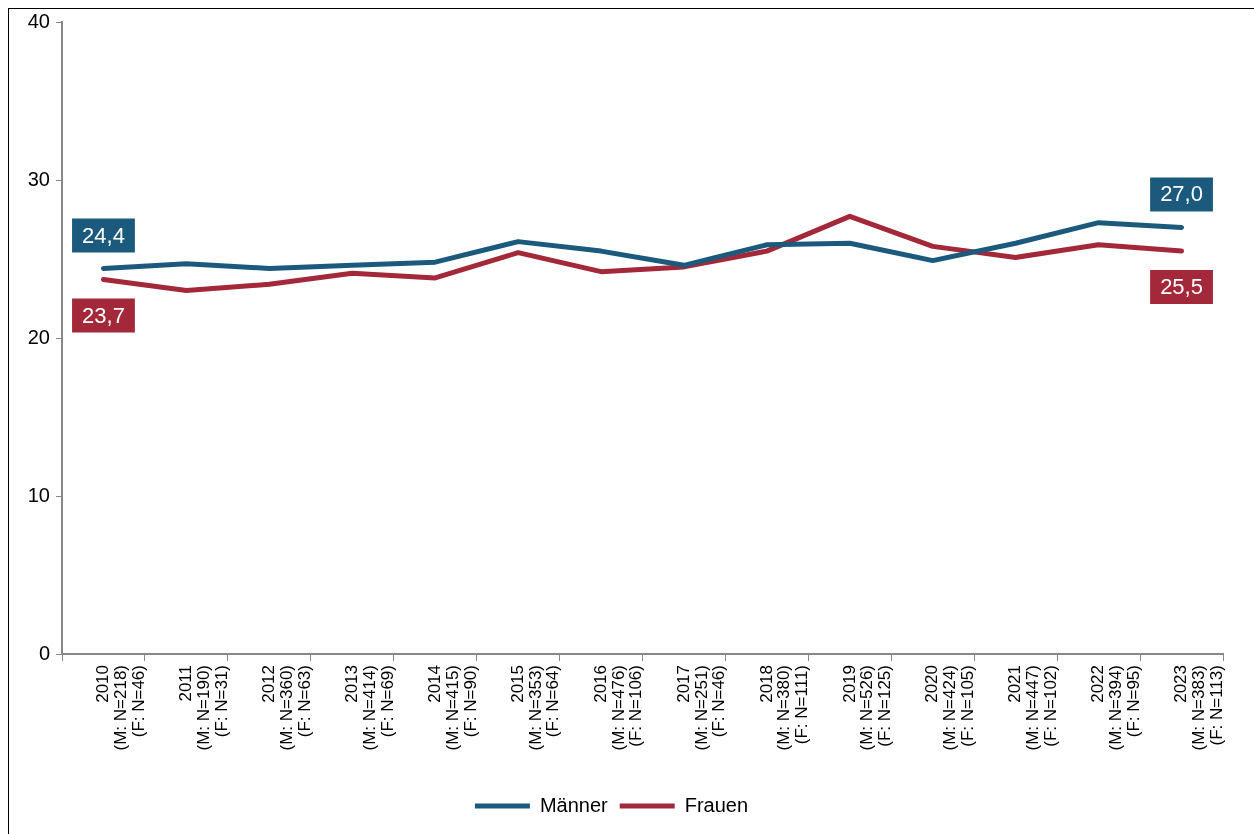  I want to click on y-tick-label: 20, so click(38, 336).